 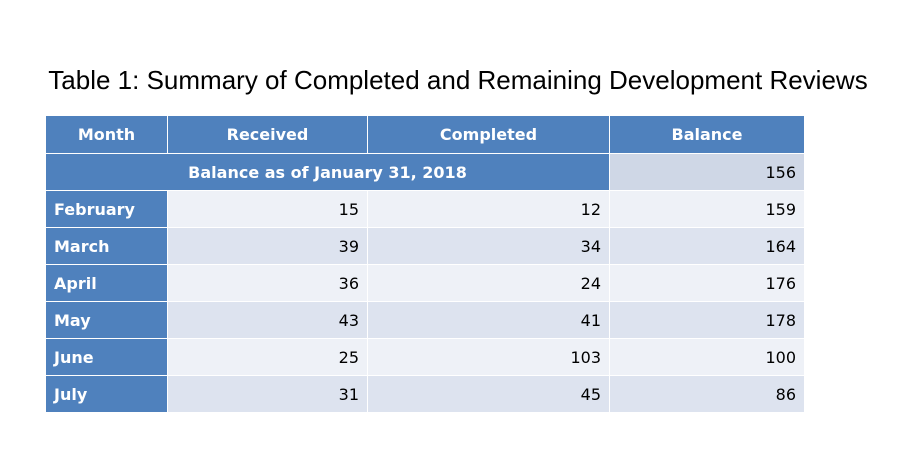 I want to click on completed-cell: 103, so click(x=488, y=357).